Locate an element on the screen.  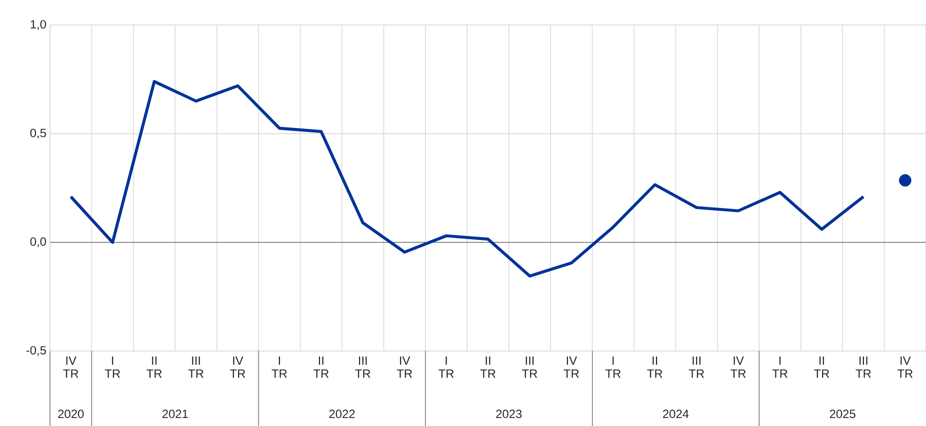
text: 2024 is located at coordinates (676, 414).